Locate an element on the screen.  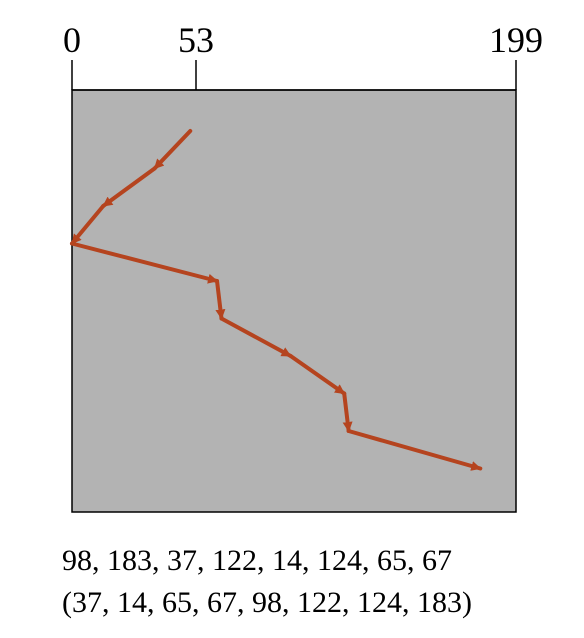
tick-label-53: 53 is located at coordinates (196, 40).